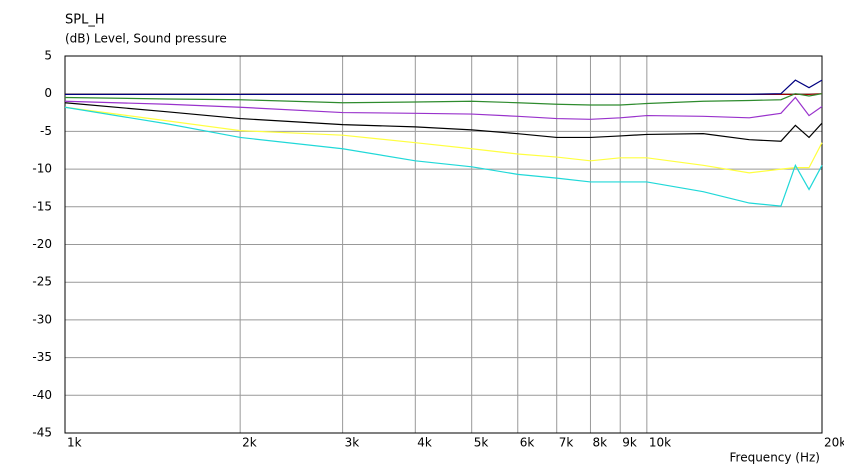 This screenshot has width=844, height=469. Describe the element at coordinates (146, 39) in the screenshot. I see `chart-subtitle: (dB) Level, Sound pressure` at that location.